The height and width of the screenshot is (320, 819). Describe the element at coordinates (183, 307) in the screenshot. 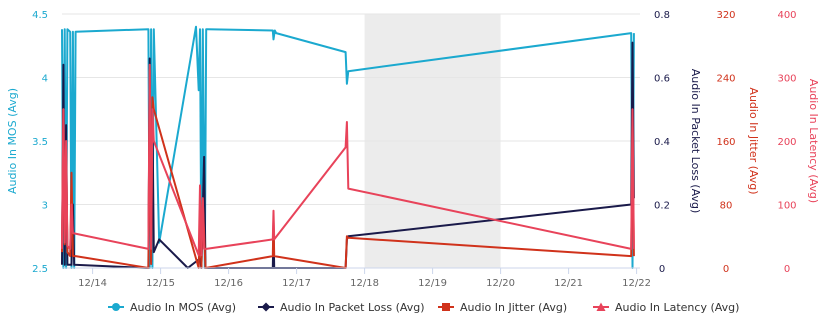

I see `legend-label: Audio In MOS (Avg)` at that location.